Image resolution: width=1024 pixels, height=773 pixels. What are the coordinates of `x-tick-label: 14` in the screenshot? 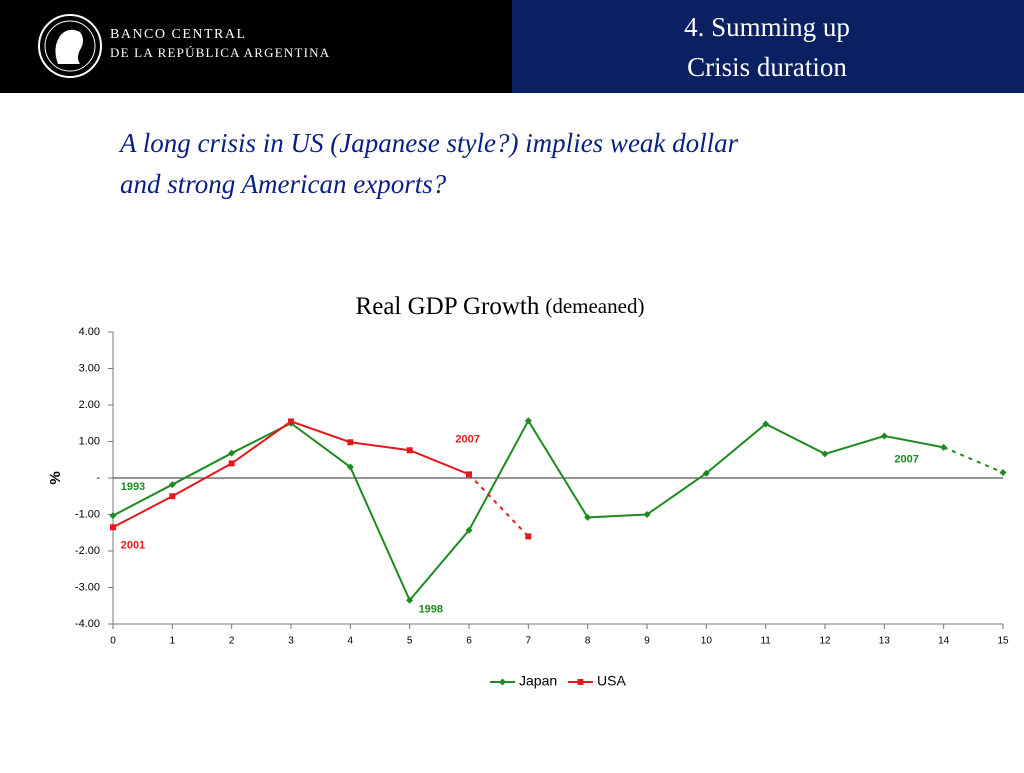 It's located at (944, 641).